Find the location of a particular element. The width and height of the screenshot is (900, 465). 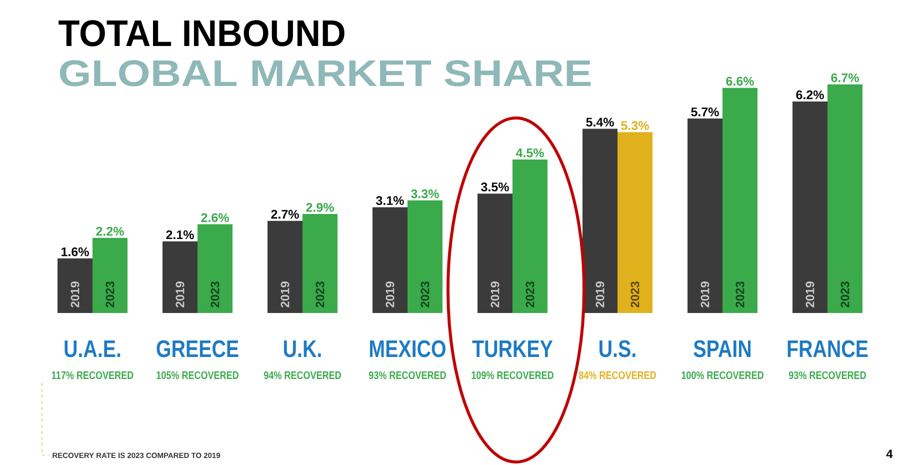

x-tick-label: U.S. is located at coordinates (618, 349).